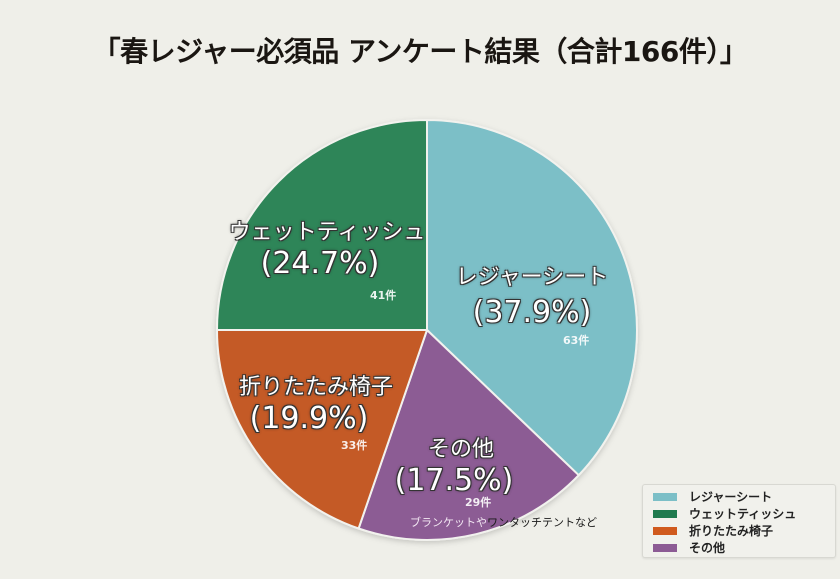 The image size is (840, 579). What do you see at coordinates (315, 387) in the screenshot?
I see `slice-name: 折りたたみ椅子` at bounding box center [315, 387].